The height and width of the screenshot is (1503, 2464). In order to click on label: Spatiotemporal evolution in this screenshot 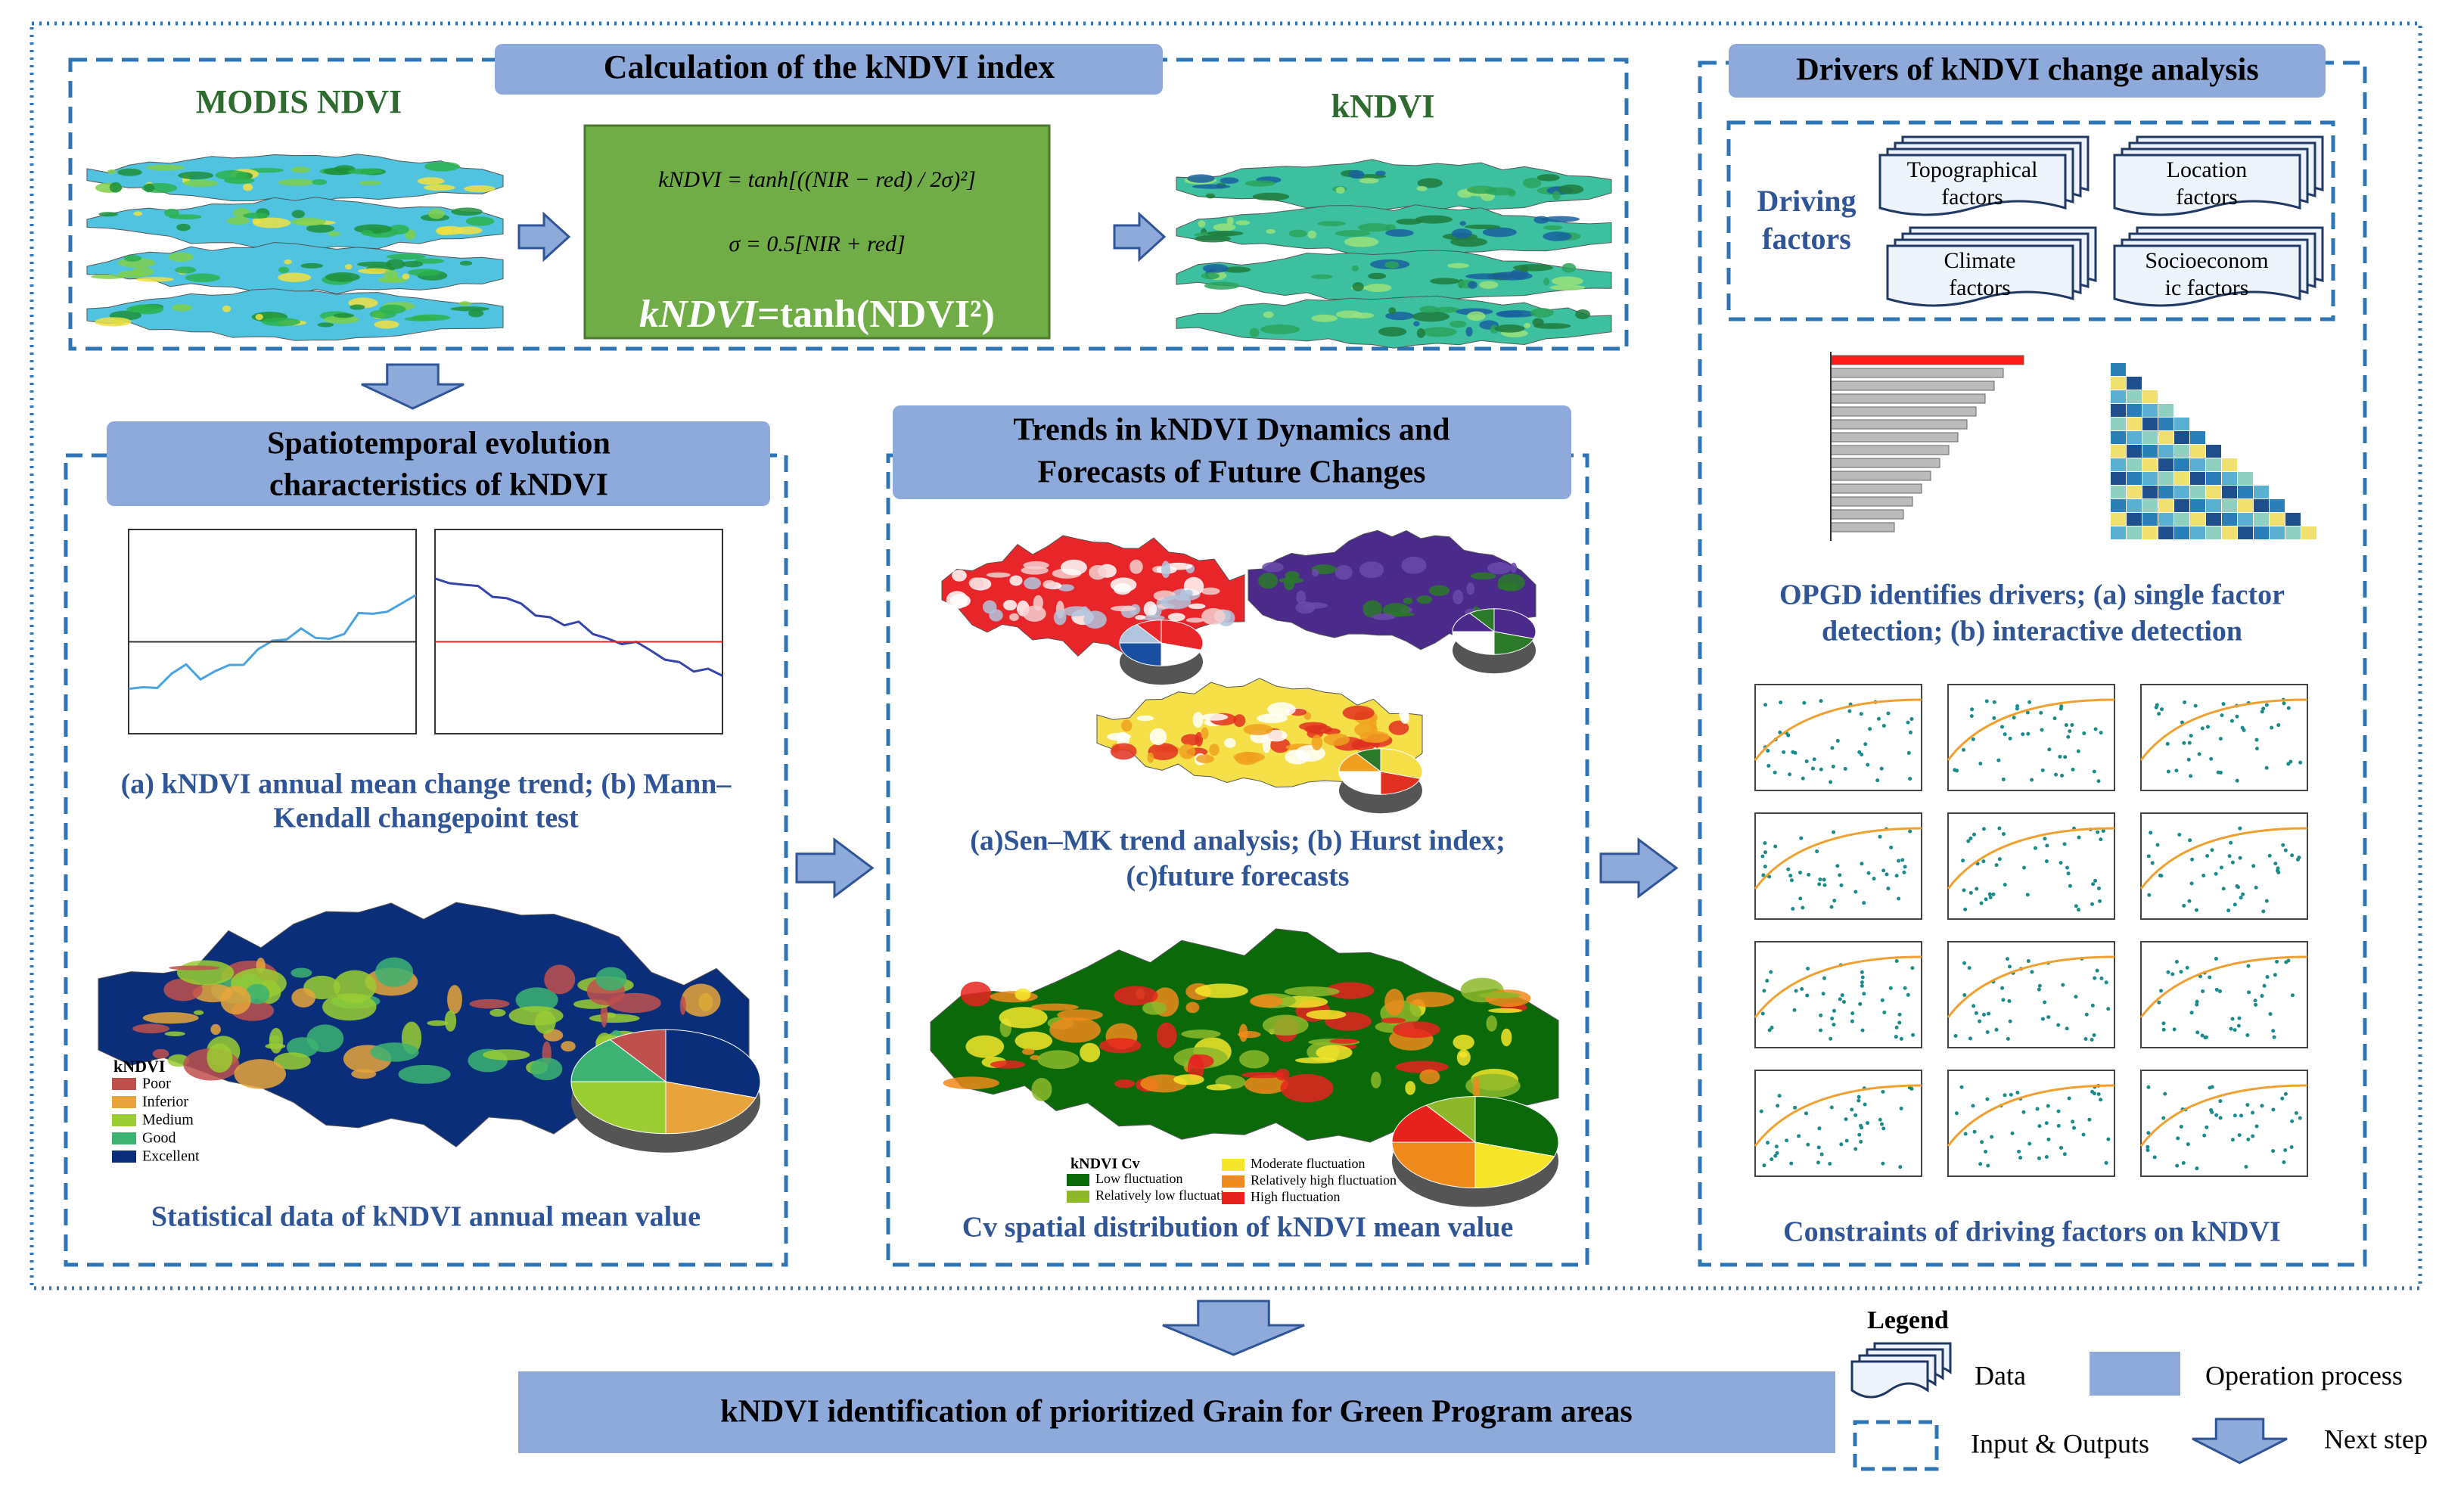, I will do `click(439, 444)`.